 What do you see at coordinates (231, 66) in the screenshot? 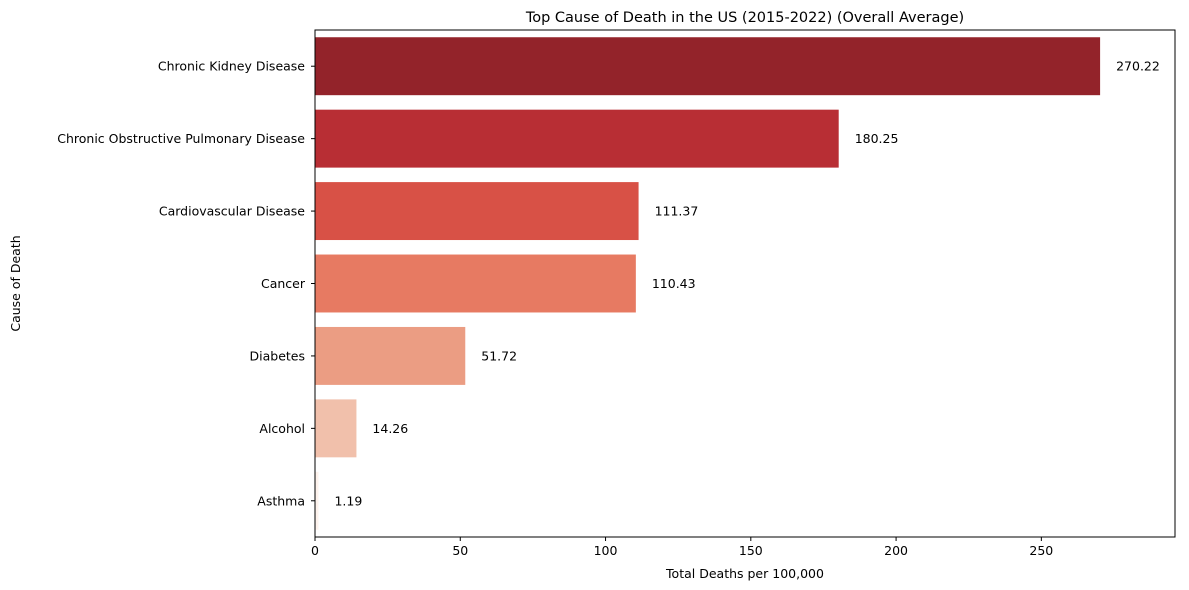
I see `y-tick-label: Chronic Kidney Disease` at bounding box center [231, 66].